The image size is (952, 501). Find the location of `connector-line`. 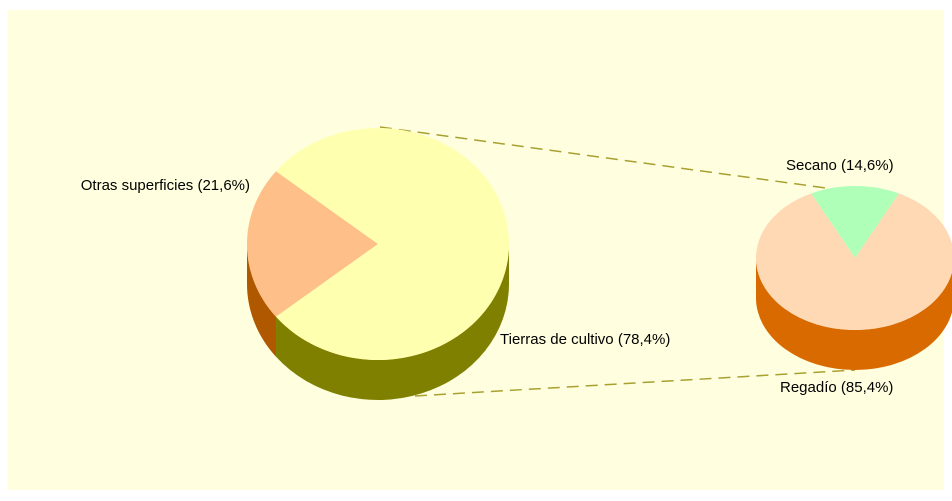

connector-line is located at coordinates (635, 383).